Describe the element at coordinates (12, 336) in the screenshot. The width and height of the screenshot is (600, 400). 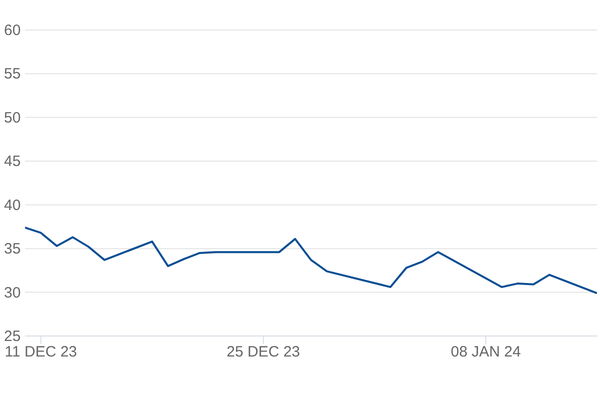
I see `y-tick-label: 25` at that location.